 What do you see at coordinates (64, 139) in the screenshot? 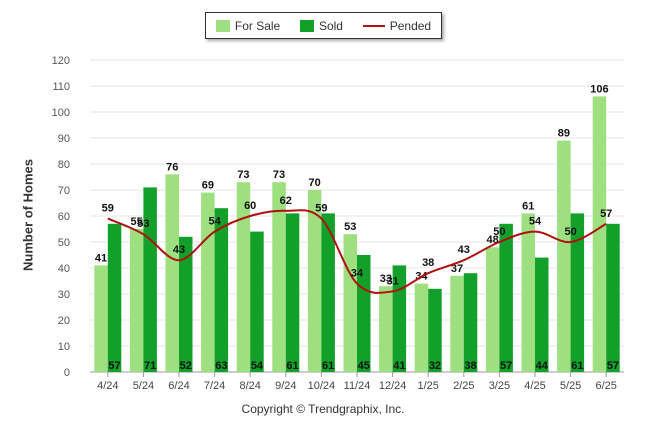
I see `y-tick-label: 90` at bounding box center [64, 139].